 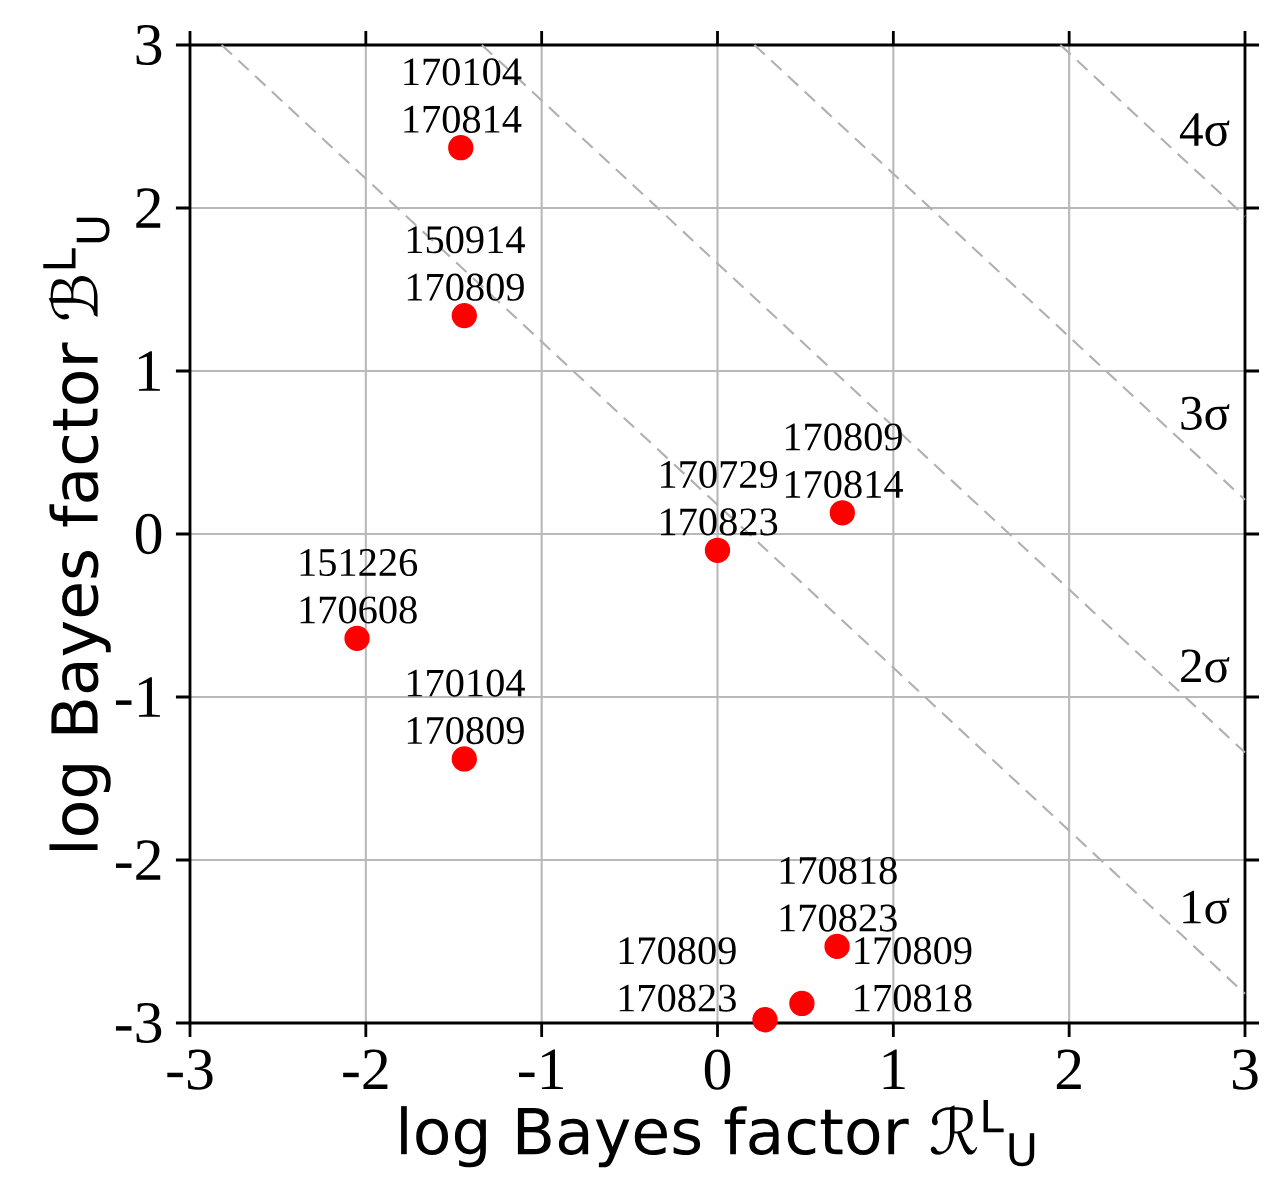 I want to click on annotation: 170729 170823, so click(x=719, y=498).